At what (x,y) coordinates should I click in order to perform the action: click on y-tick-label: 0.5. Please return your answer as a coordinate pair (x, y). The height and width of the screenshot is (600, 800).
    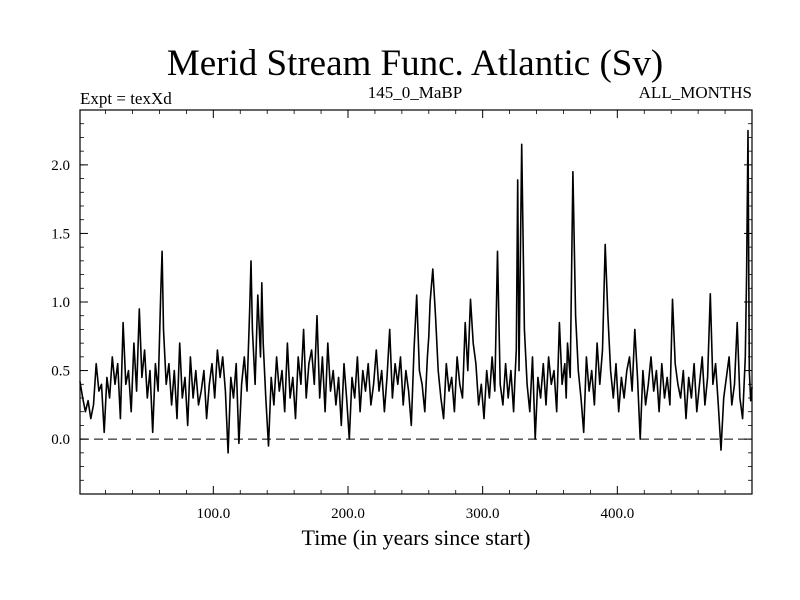
    Looking at the image, I should click on (60, 372).